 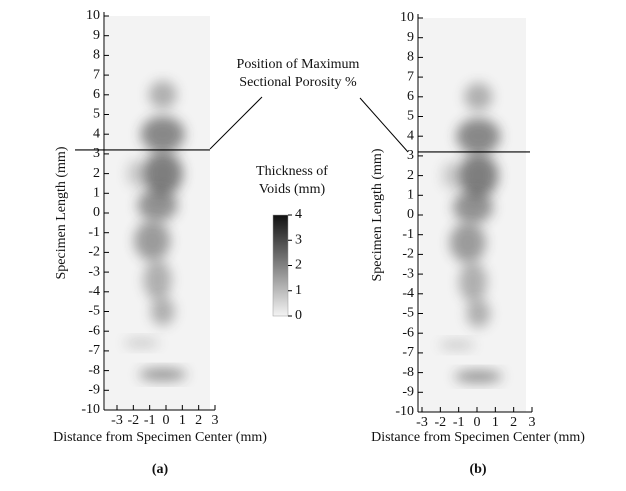 What do you see at coordinates (292, 171) in the screenshot?
I see `colorbar-title: Thickness of` at bounding box center [292, 171].